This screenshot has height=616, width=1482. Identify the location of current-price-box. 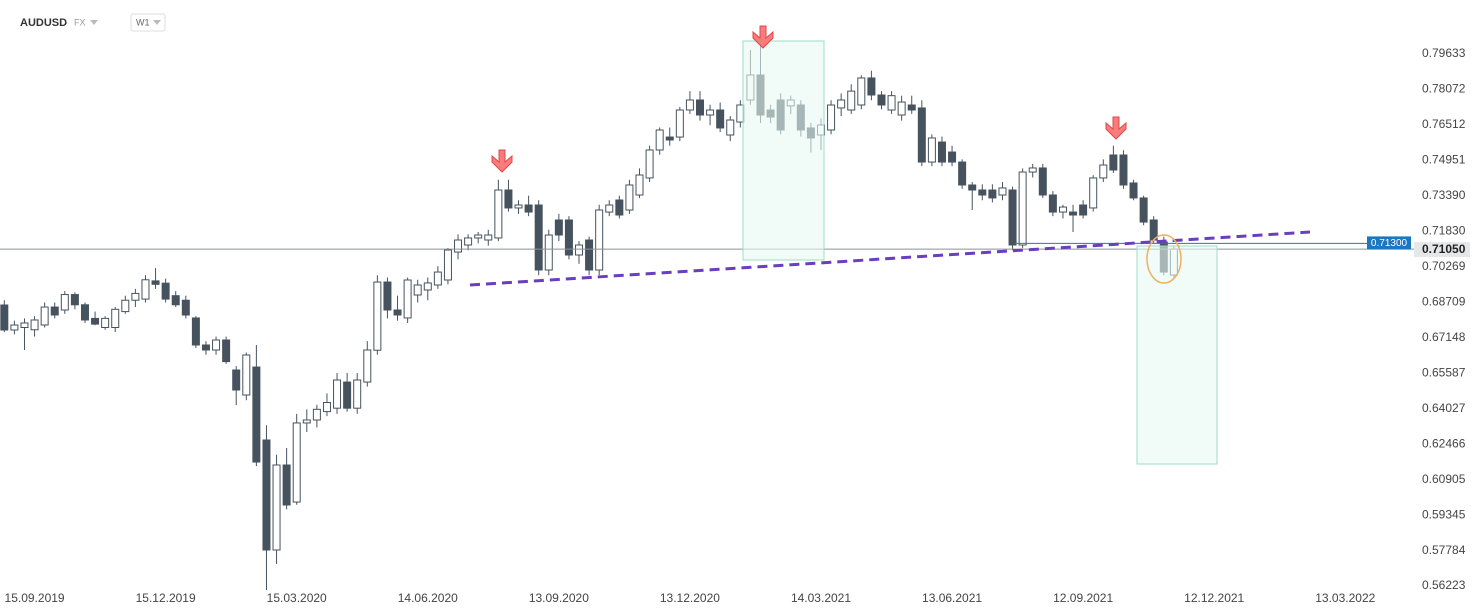
(1442, 250).